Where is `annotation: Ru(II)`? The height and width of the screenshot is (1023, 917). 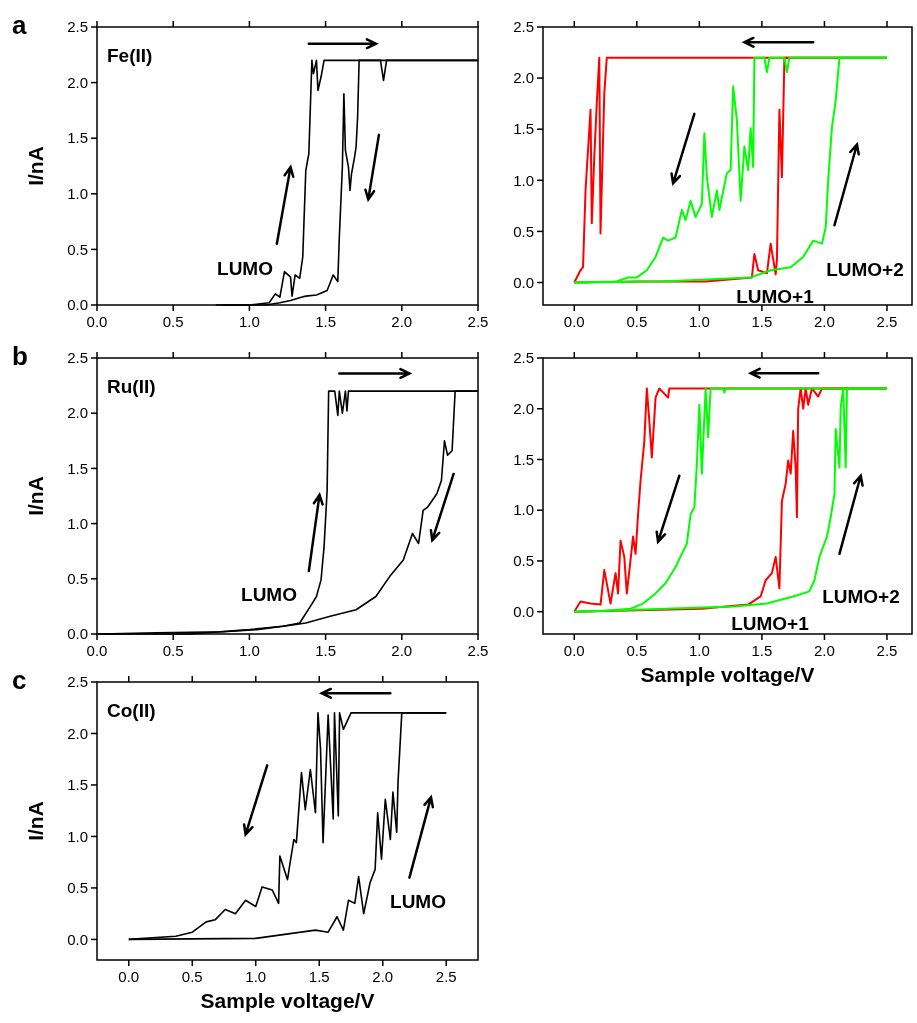 annotation: Ru(II) is located at coordinates (131, 386).